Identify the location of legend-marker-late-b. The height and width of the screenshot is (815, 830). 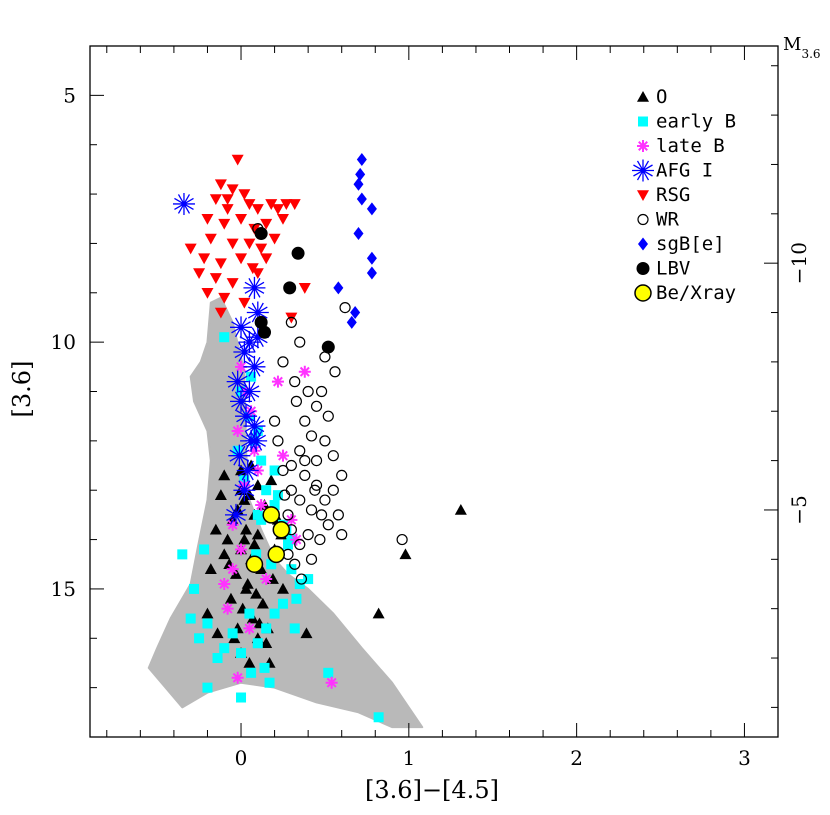
(643, 146).